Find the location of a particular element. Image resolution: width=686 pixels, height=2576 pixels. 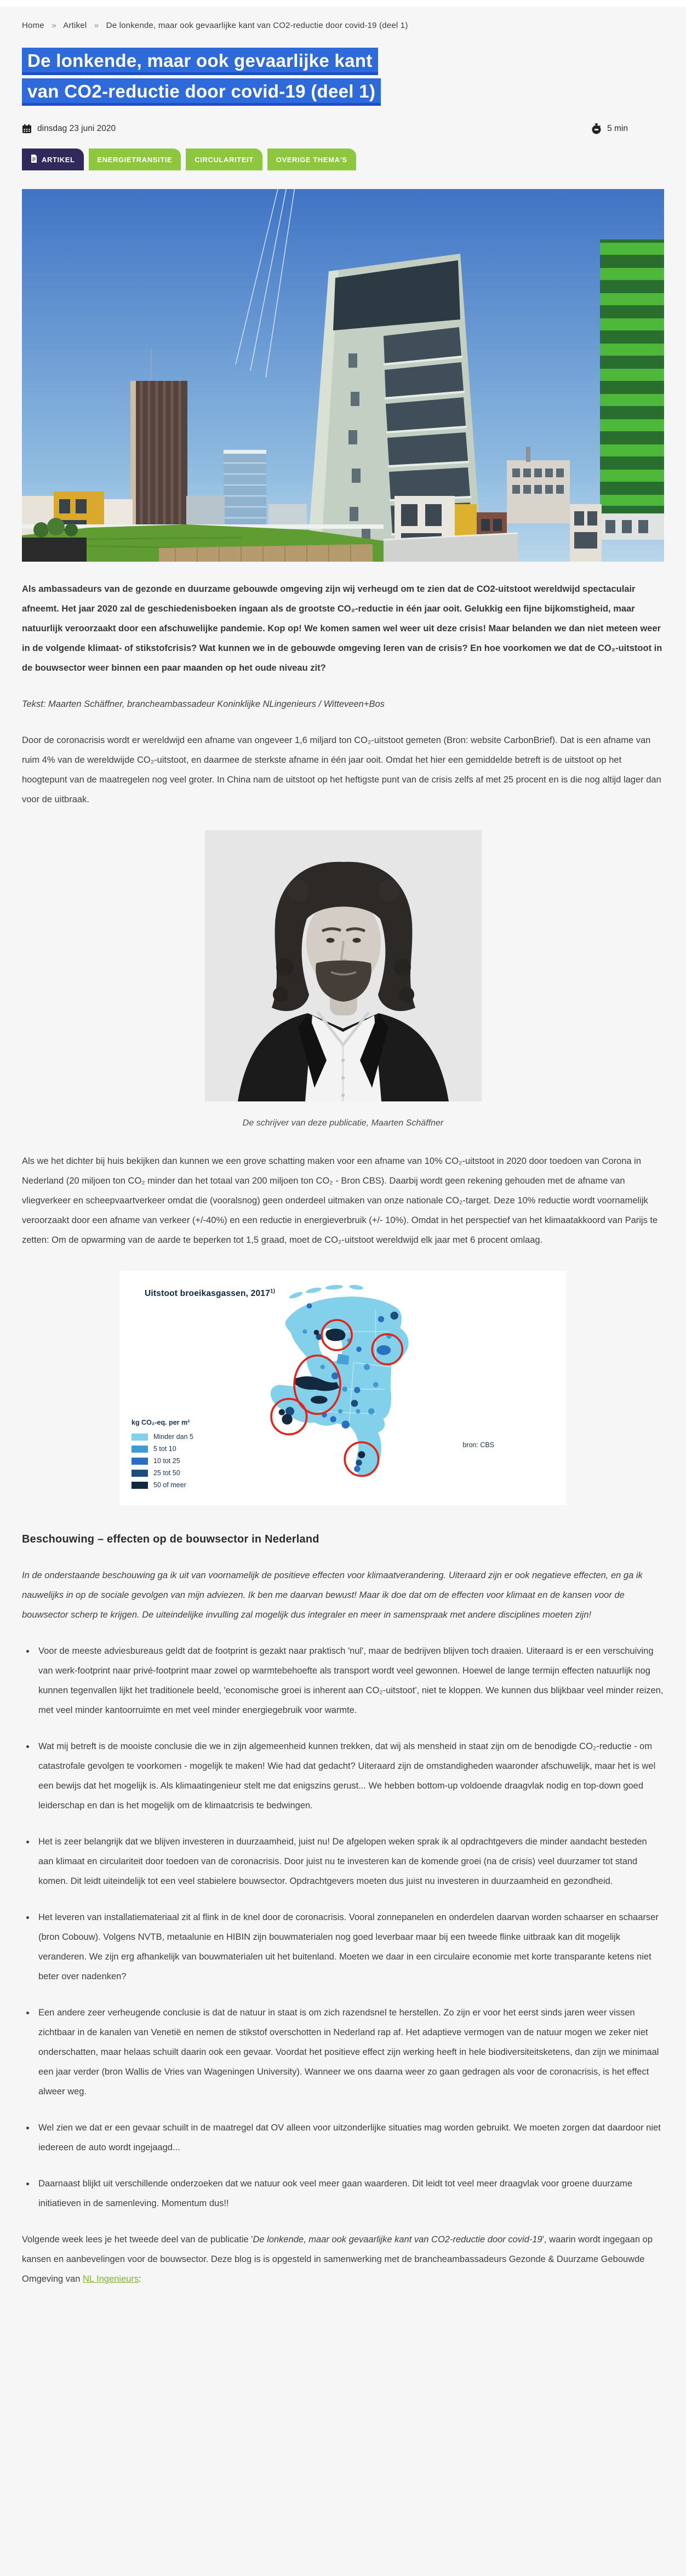

map-source: bron: CBS is located at coordinates (478, 1445).